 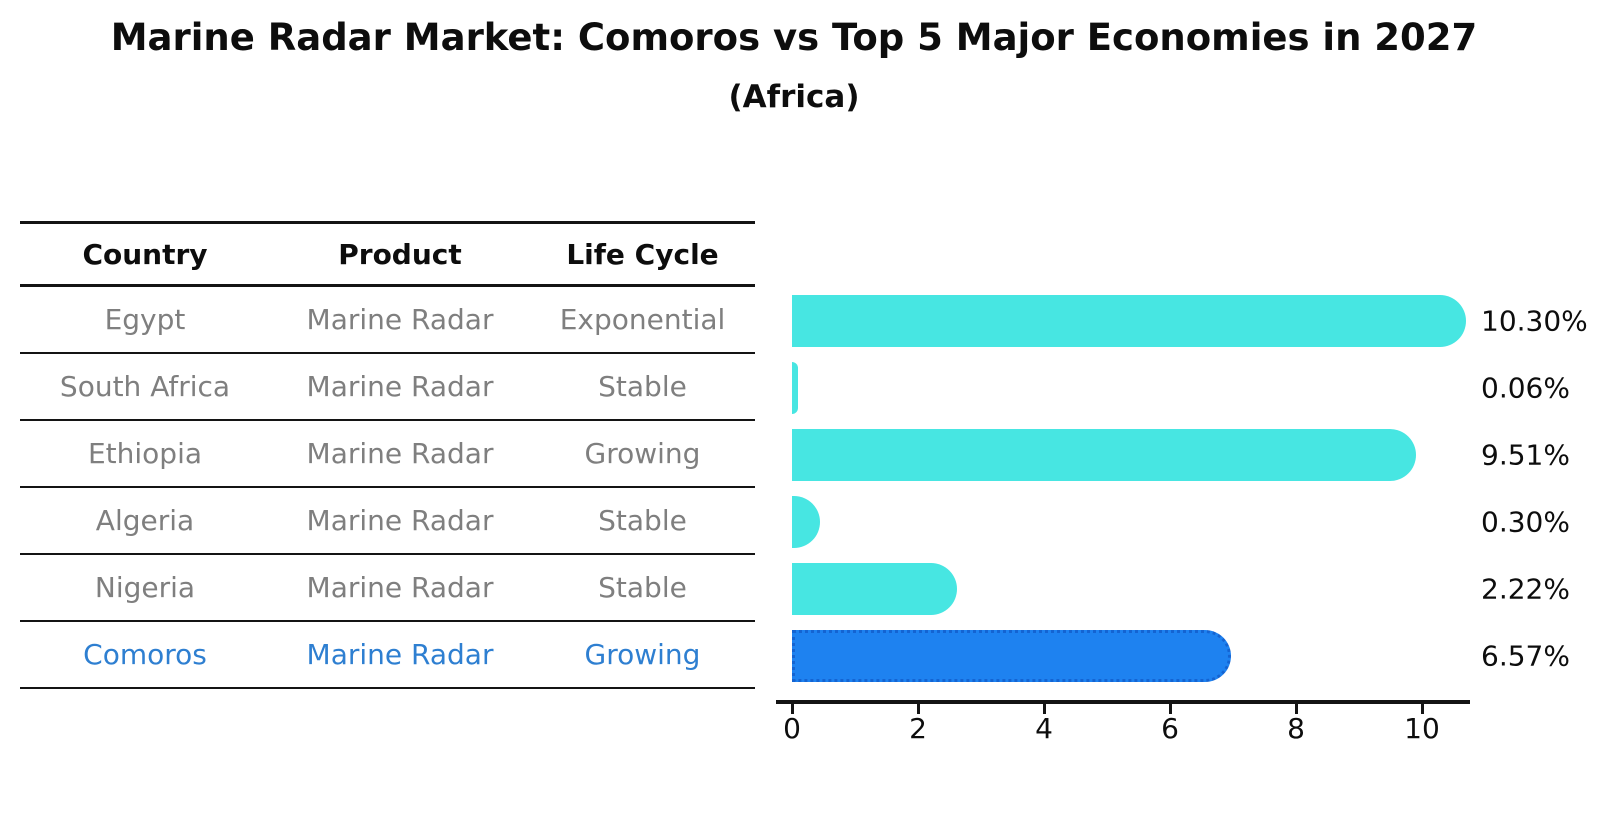 I want to click on x-tick-label-2: 2, so click(x=918, y=728).